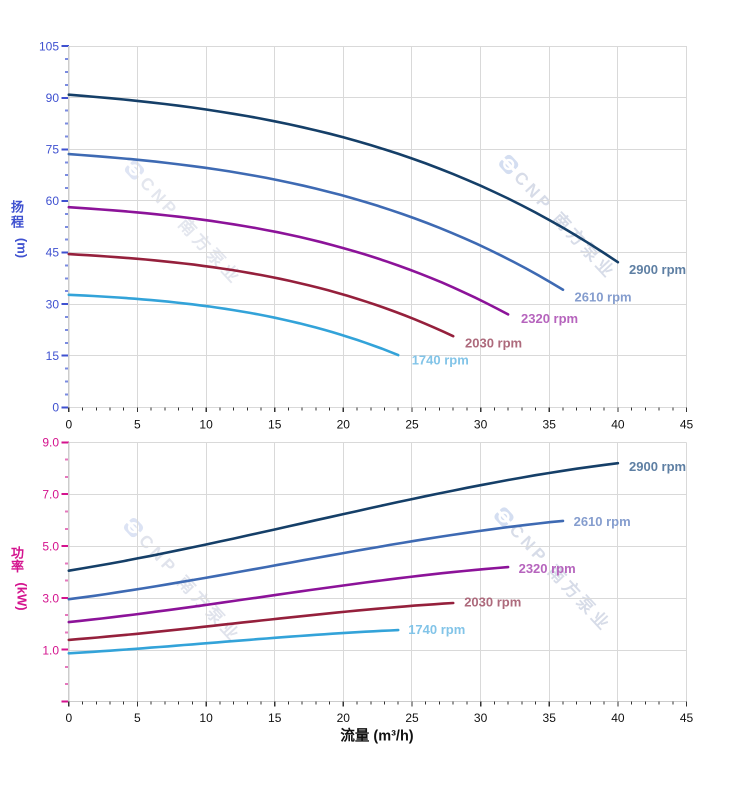 This screenshot has height=797, width=752. Describe the element at coordinates (17, 222) in the screenshot. I see `svg-text: 程` at that location.